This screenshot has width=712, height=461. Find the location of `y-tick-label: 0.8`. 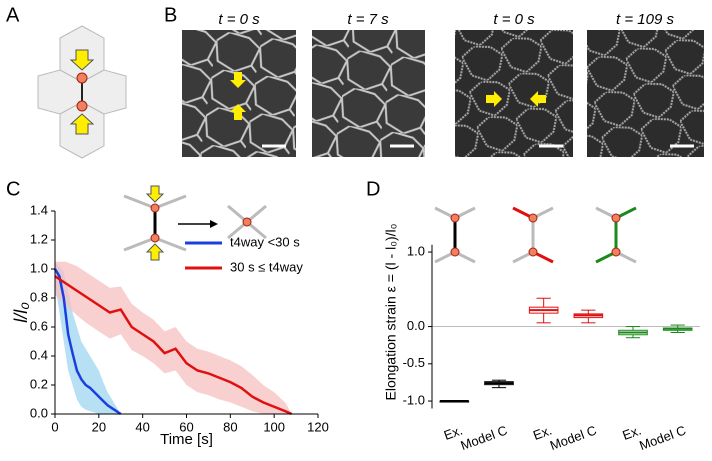

y-tick-label: 0.8 is located at coordinates (39, 296).